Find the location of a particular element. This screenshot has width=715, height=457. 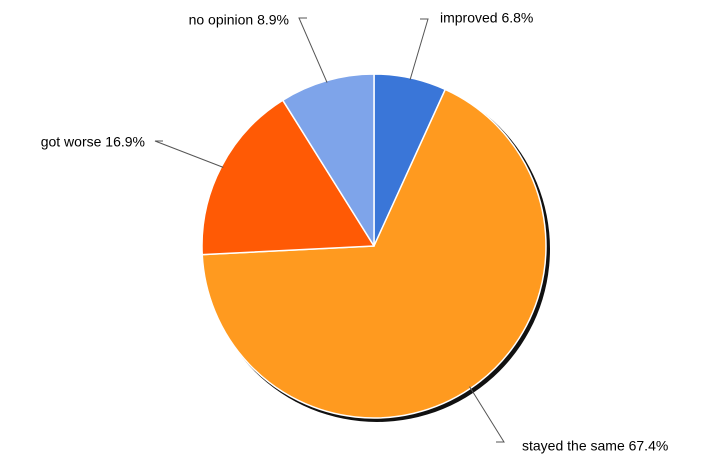

slice-label-improved: improved 6.8% is located at coordinates (486, 18).